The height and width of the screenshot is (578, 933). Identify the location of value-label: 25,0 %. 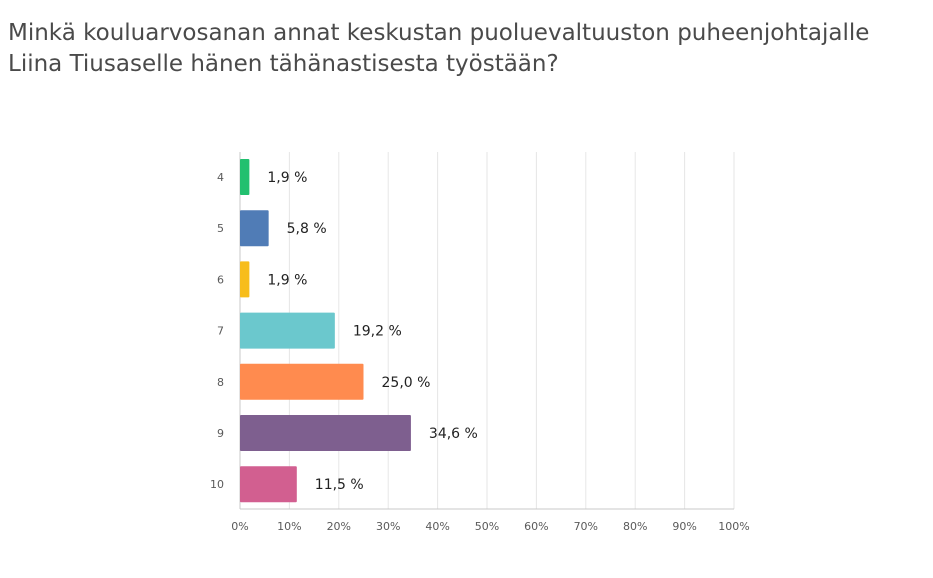
(406, 383).